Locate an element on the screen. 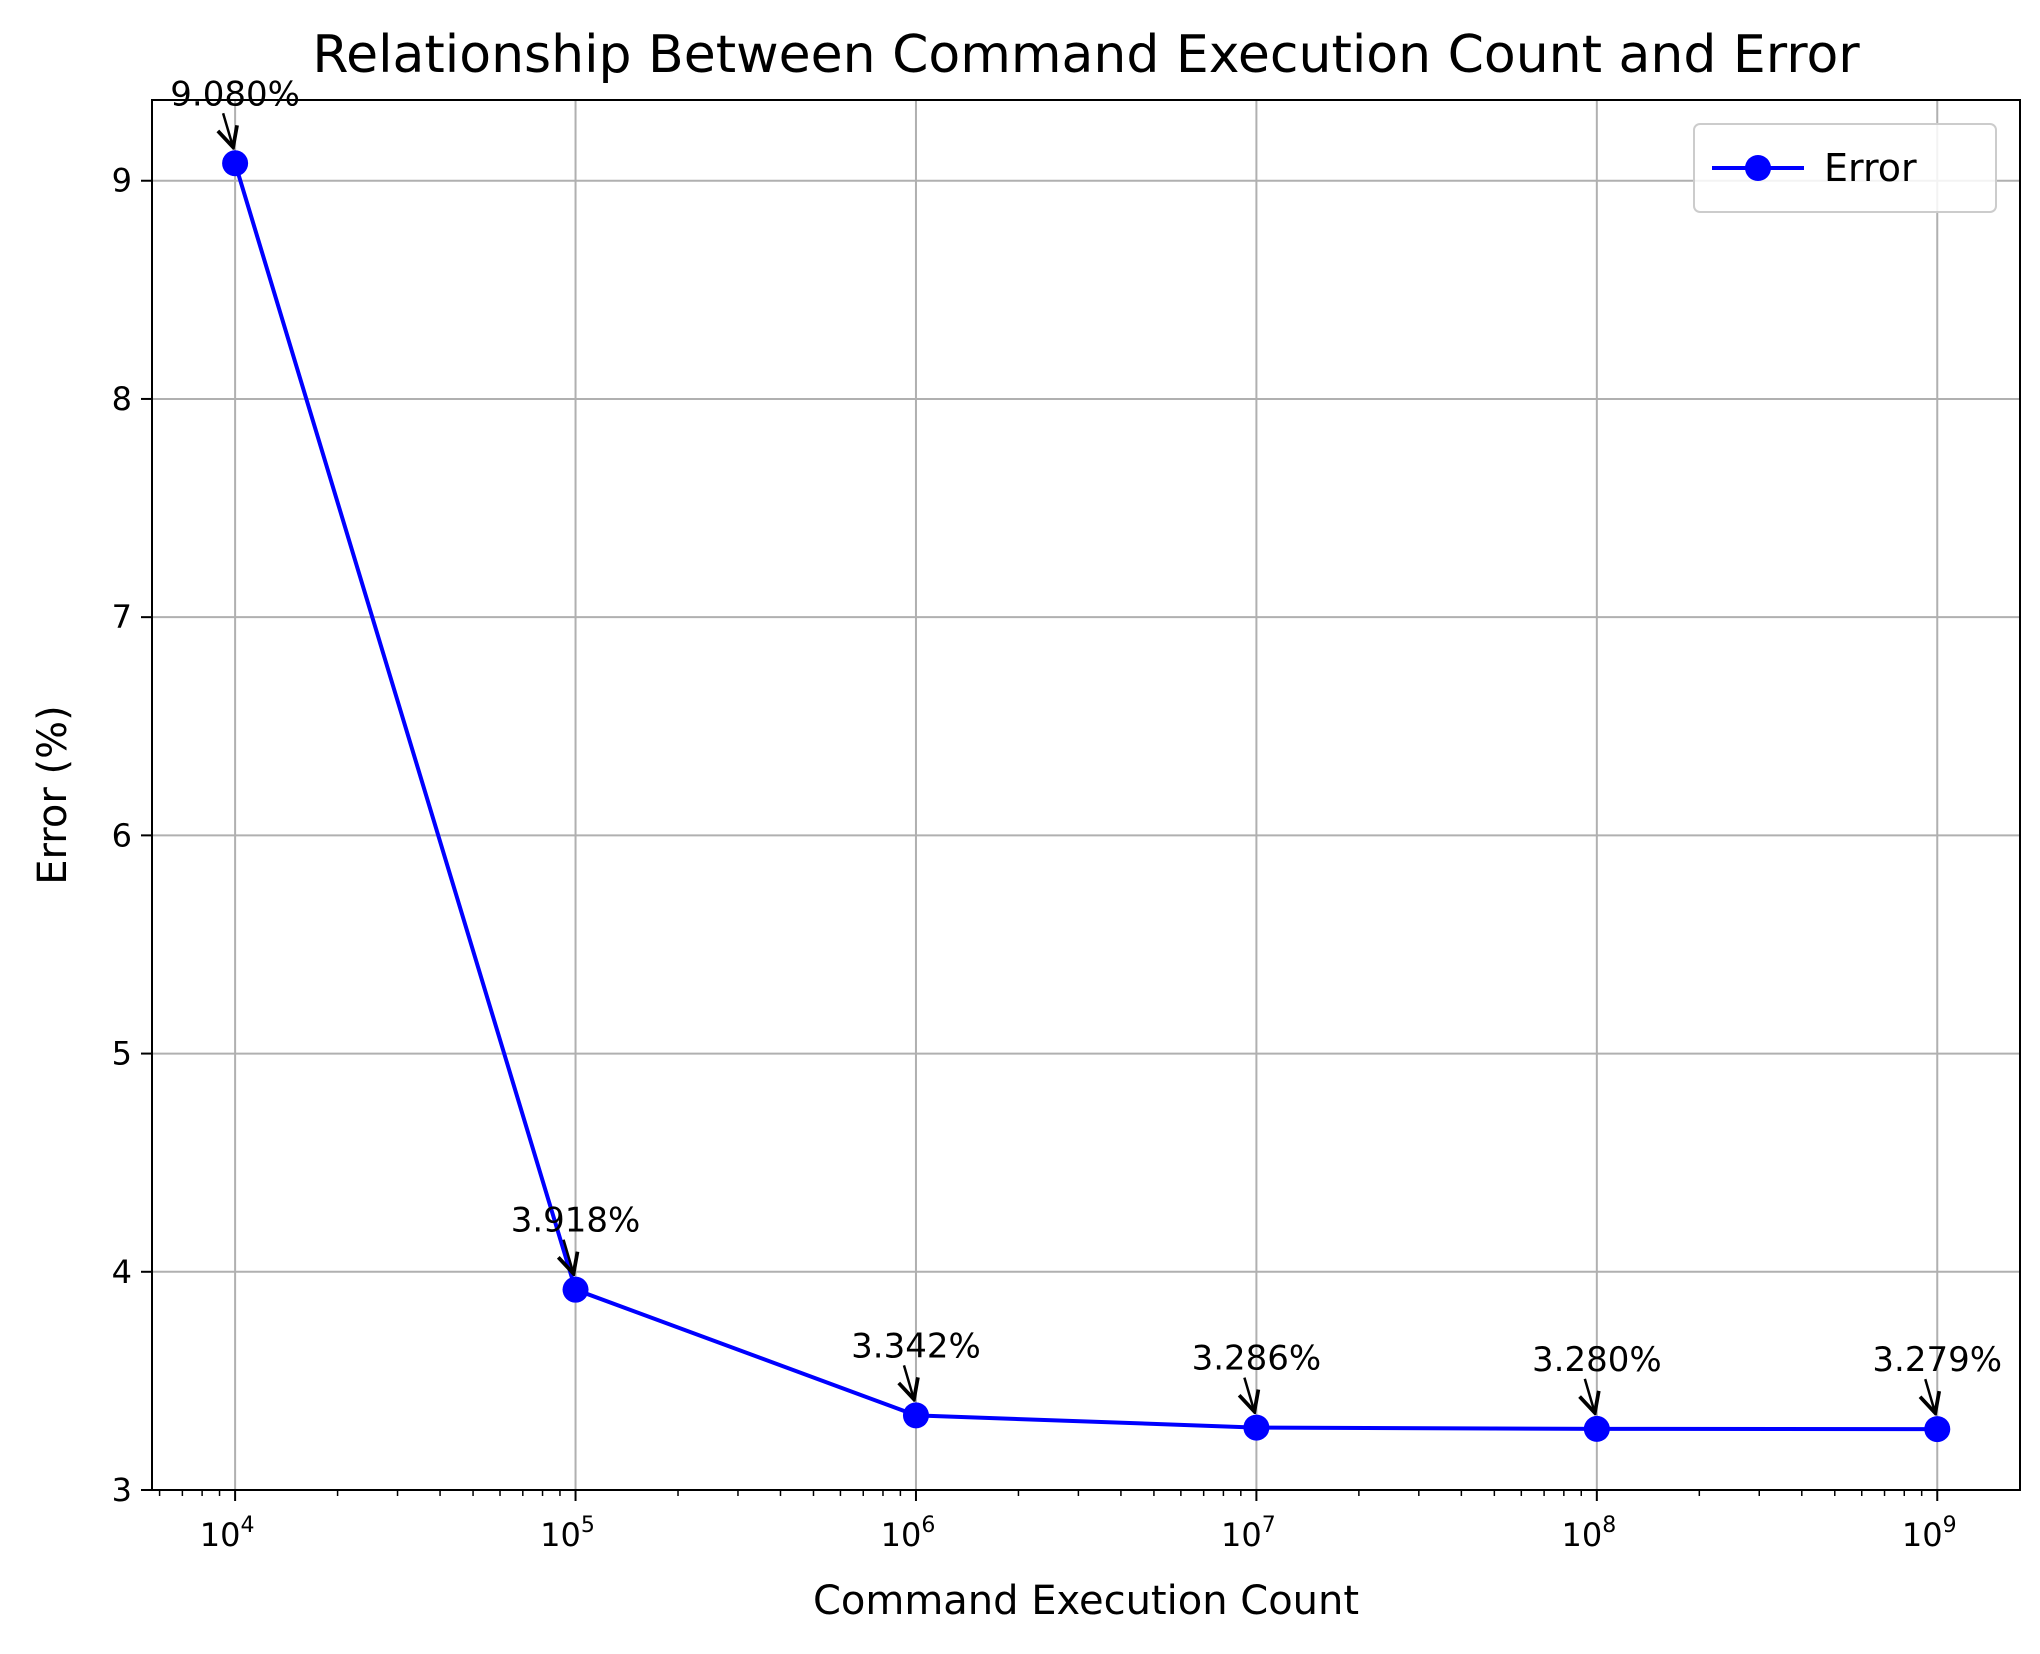  legend: Error is located at coordinates (1845, 168).